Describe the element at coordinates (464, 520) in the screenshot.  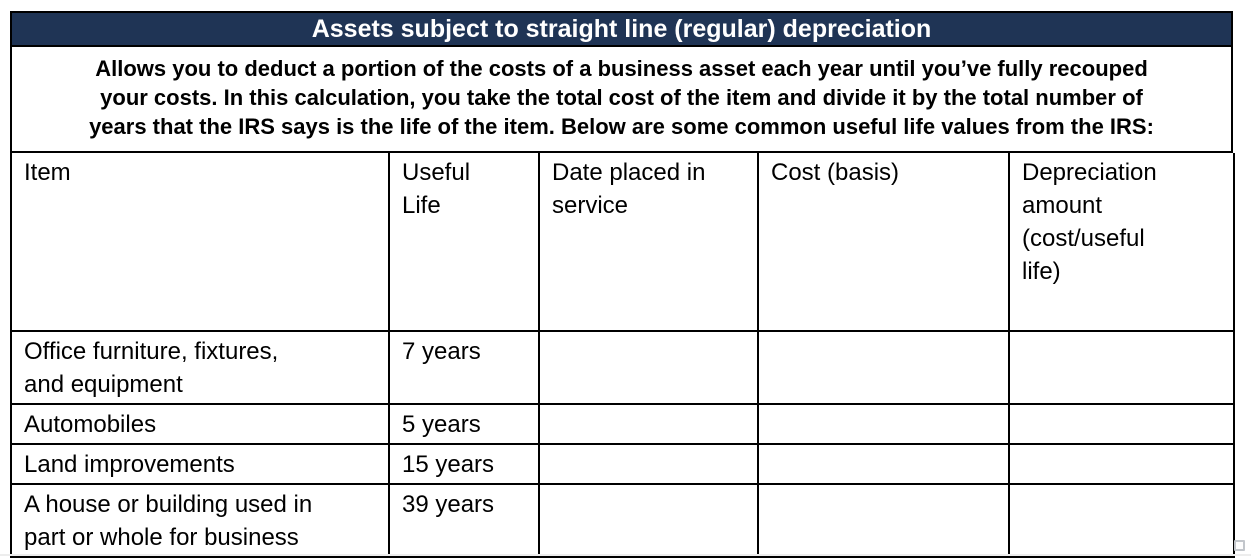
I see `cell-useful-life: 39 years` at that location.